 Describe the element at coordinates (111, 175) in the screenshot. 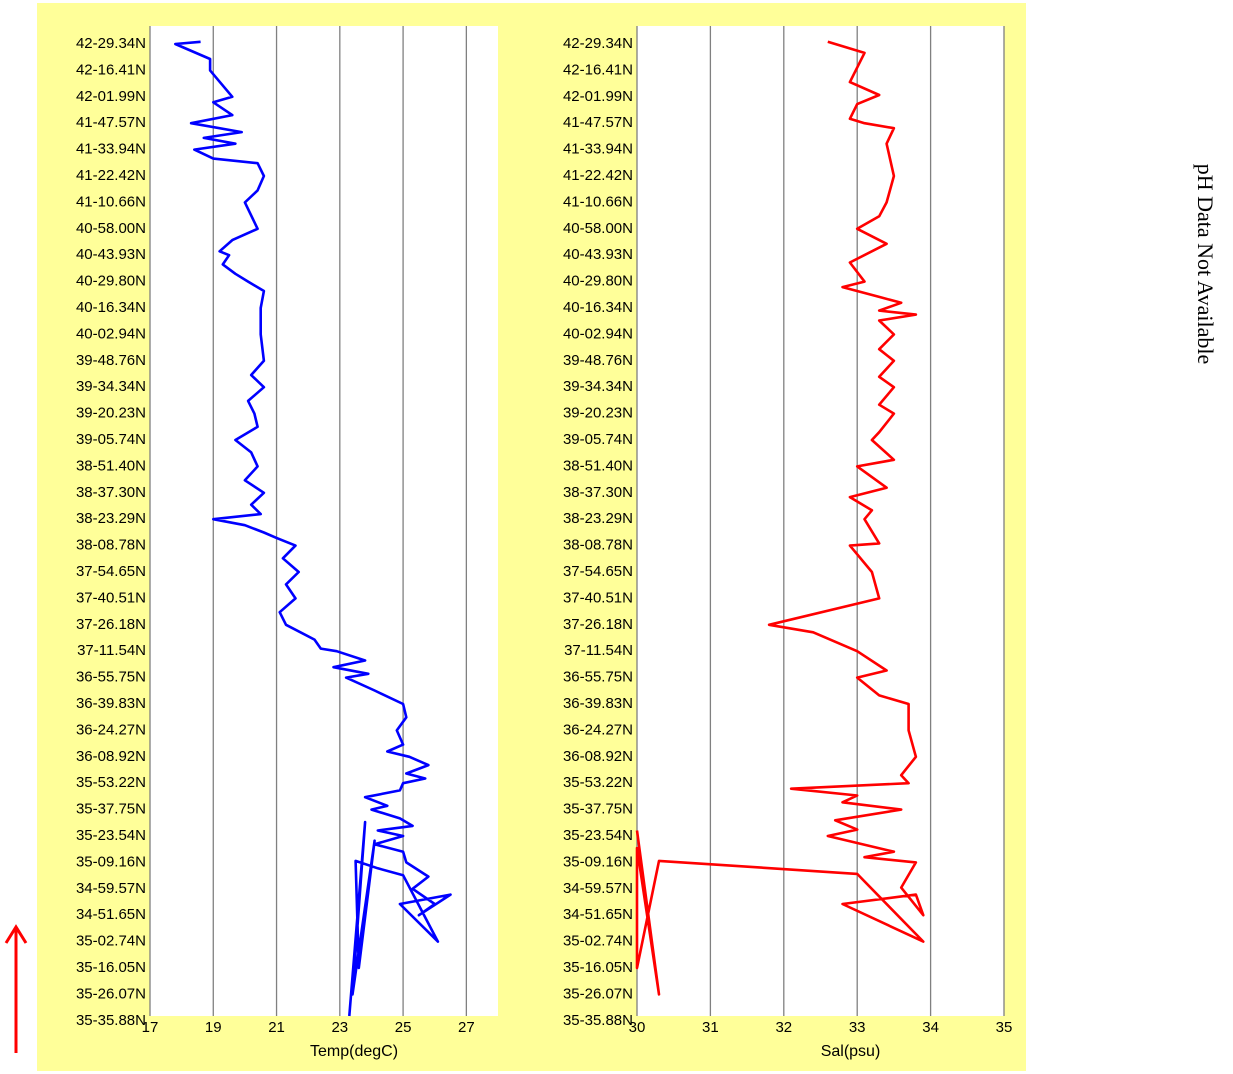

I see `temp-y-tick-label: 41-22.42N` at that location.